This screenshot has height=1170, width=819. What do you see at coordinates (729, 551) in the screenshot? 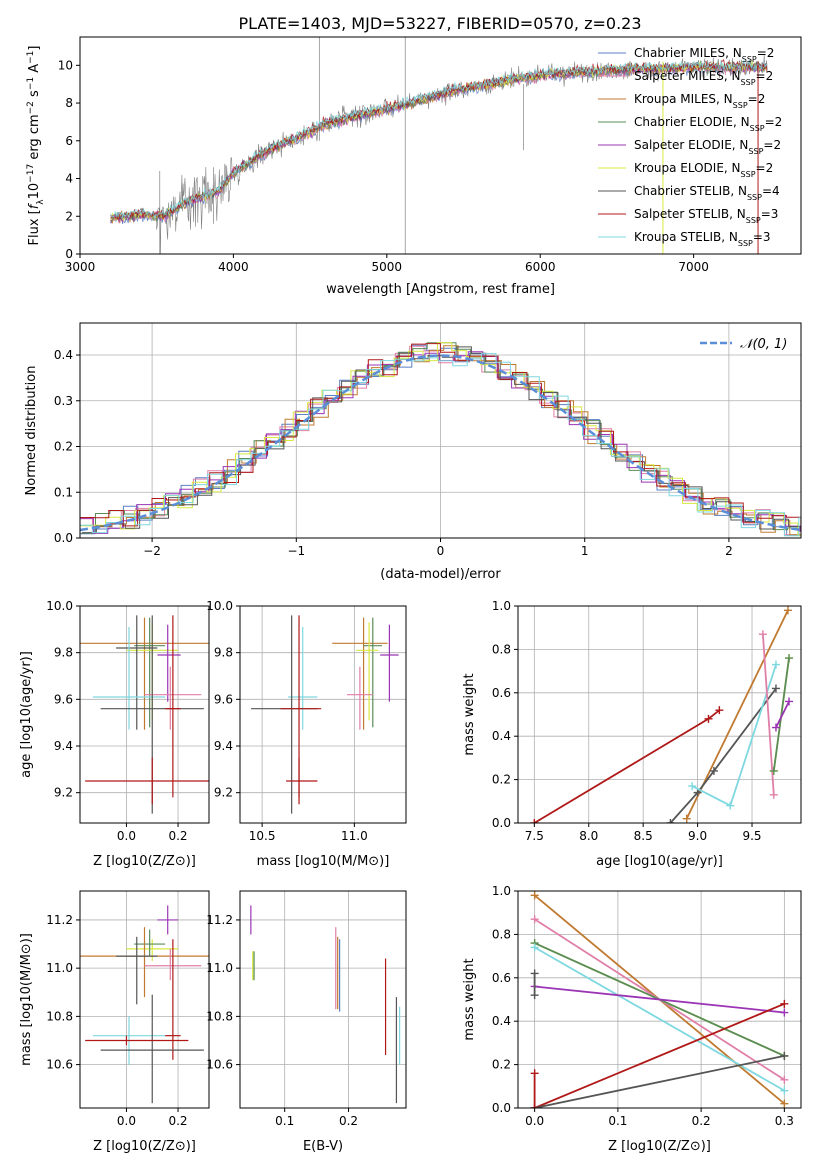
I see `x-tick-label: 2` at bounding box center [729, 551].